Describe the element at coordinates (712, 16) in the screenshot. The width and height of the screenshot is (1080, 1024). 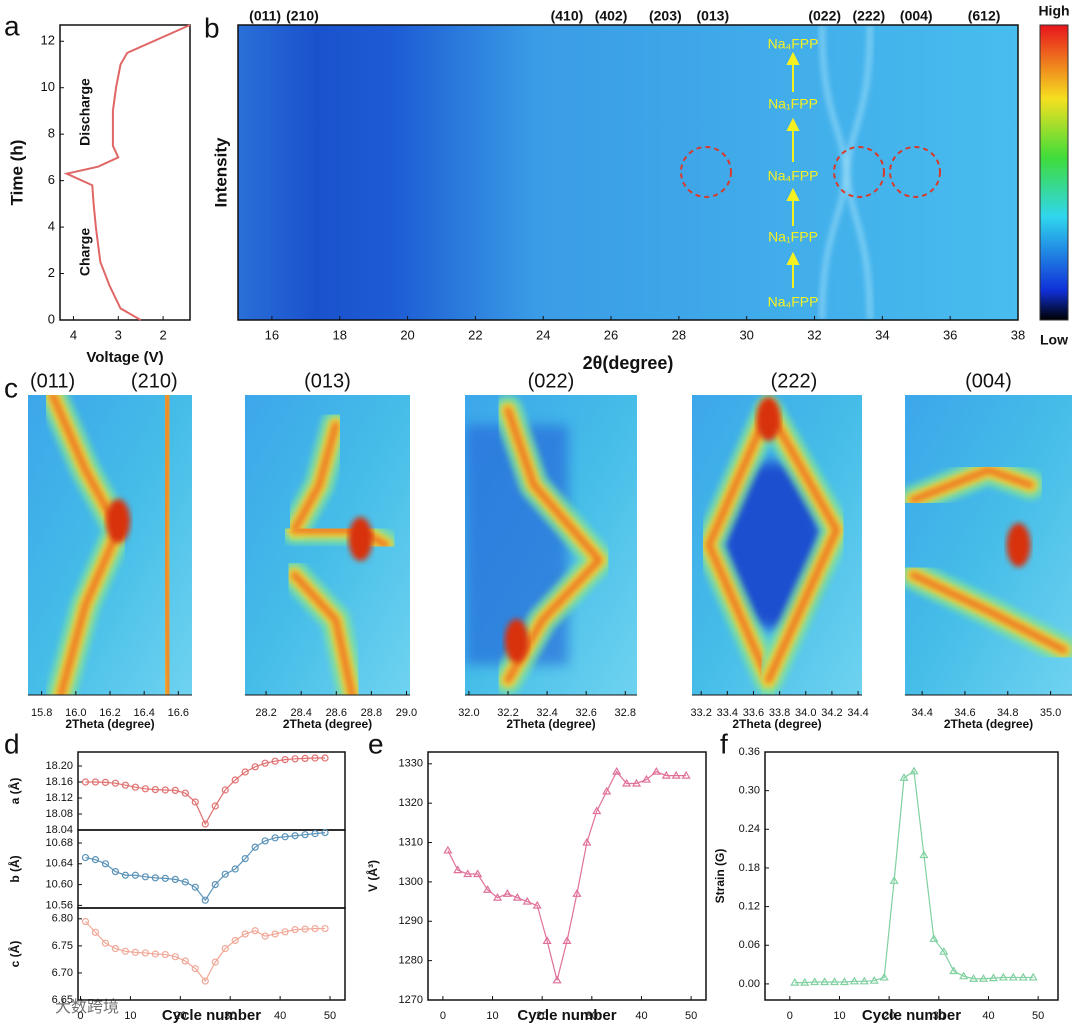
I see `peak-label: (013)` at that location.